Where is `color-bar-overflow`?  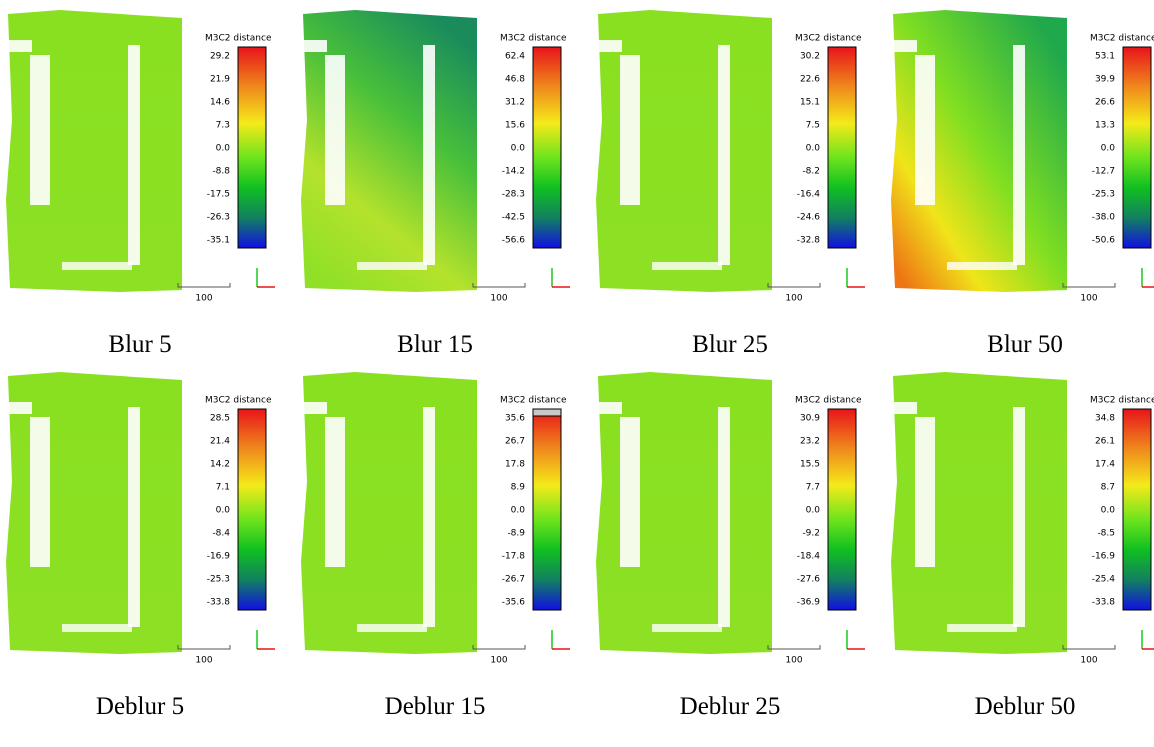
color-bar-overflow is located at coordinates (547, 412).